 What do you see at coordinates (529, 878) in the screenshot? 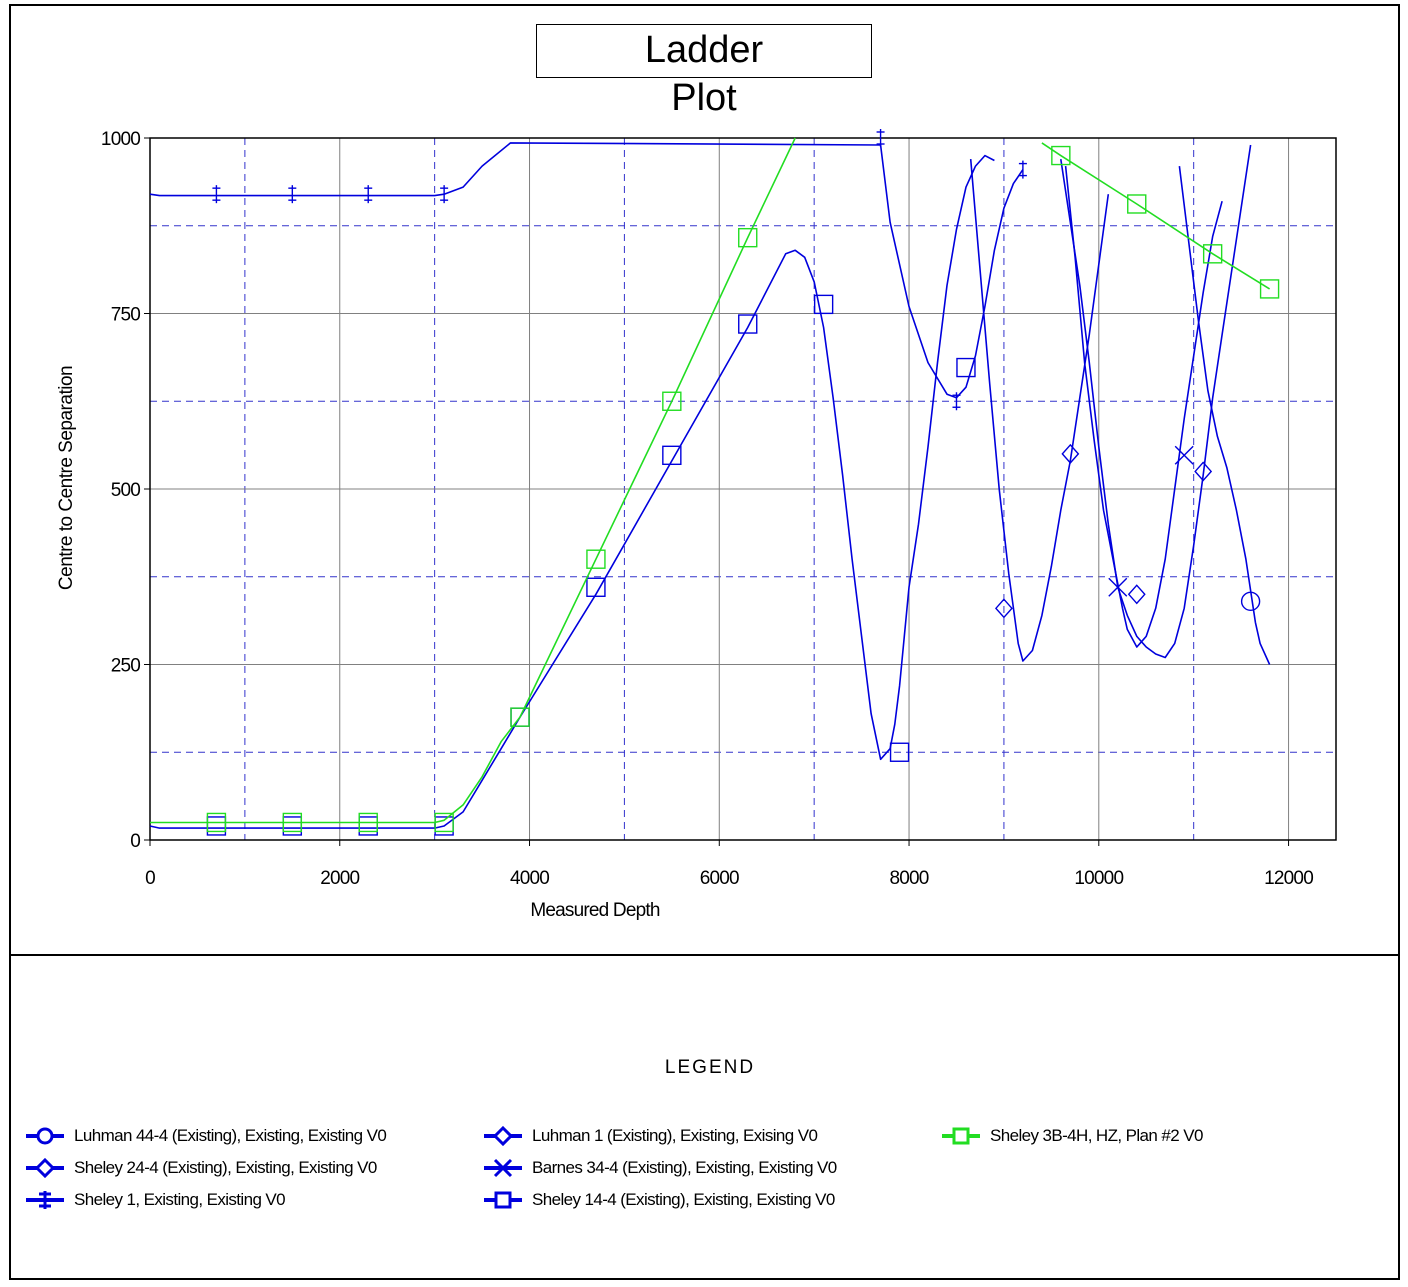
I see `x-tick-label: 4000` at bounding box center [529, 878].